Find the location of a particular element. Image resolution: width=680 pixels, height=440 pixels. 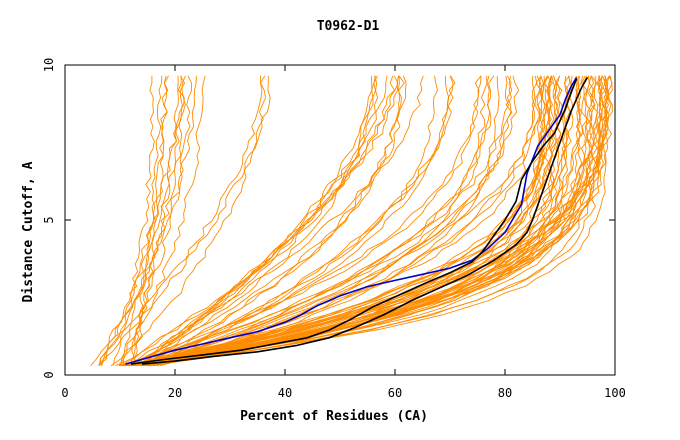

x-tick-label: 100 is located at coordinates (615, 393).